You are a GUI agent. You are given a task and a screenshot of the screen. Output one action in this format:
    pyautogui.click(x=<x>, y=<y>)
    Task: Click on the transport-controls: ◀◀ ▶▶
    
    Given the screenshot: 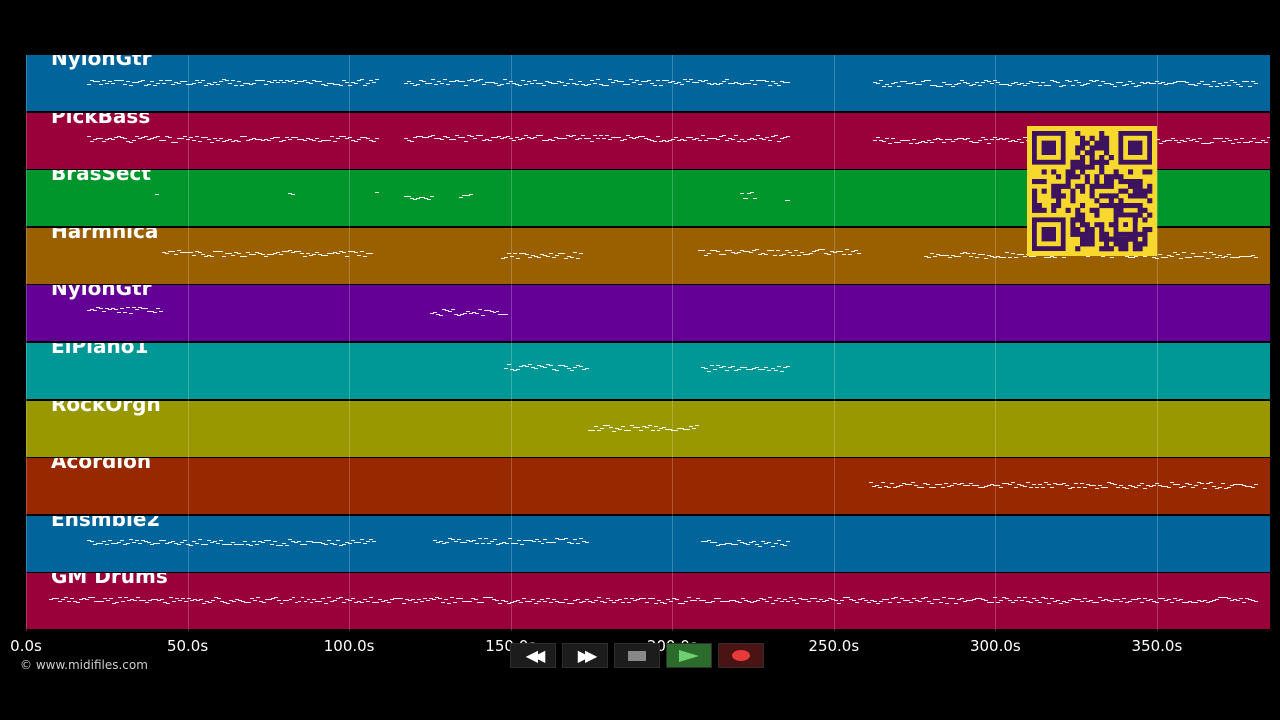 What is the action you would take?
    pyautogui.click(x=640, y=655)
    